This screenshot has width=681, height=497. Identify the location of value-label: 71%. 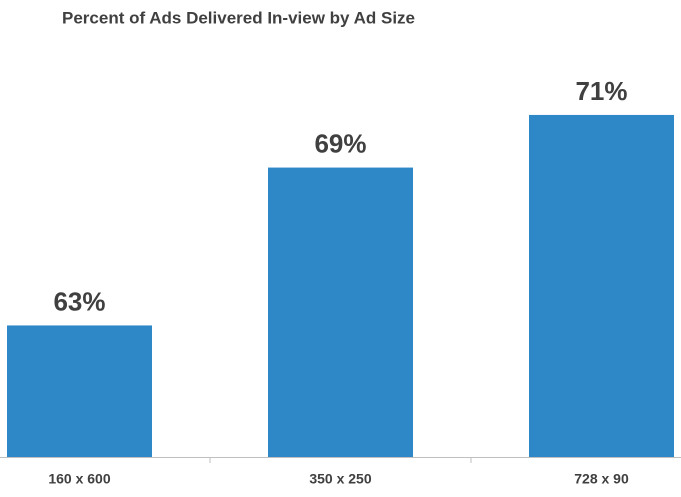
(601, 91).